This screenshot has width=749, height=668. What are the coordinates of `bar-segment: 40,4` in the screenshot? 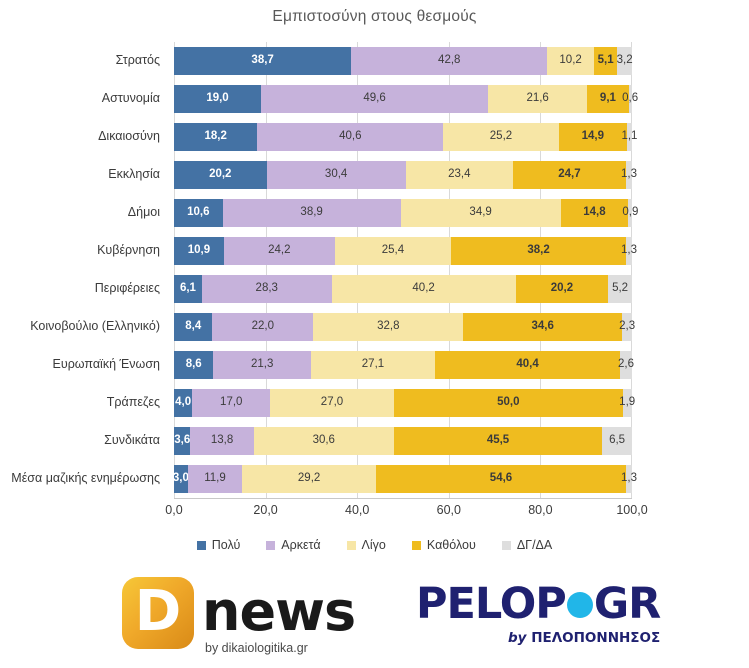 It's located at (528, 365).